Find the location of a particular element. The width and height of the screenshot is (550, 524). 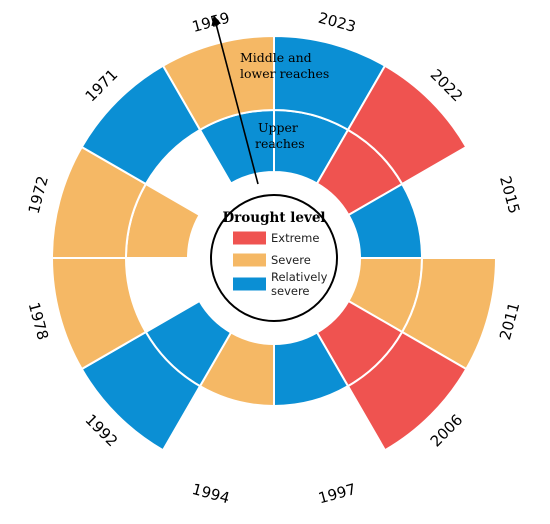

wedge-middle-lower-2022 is located at coordinates (407, 125).